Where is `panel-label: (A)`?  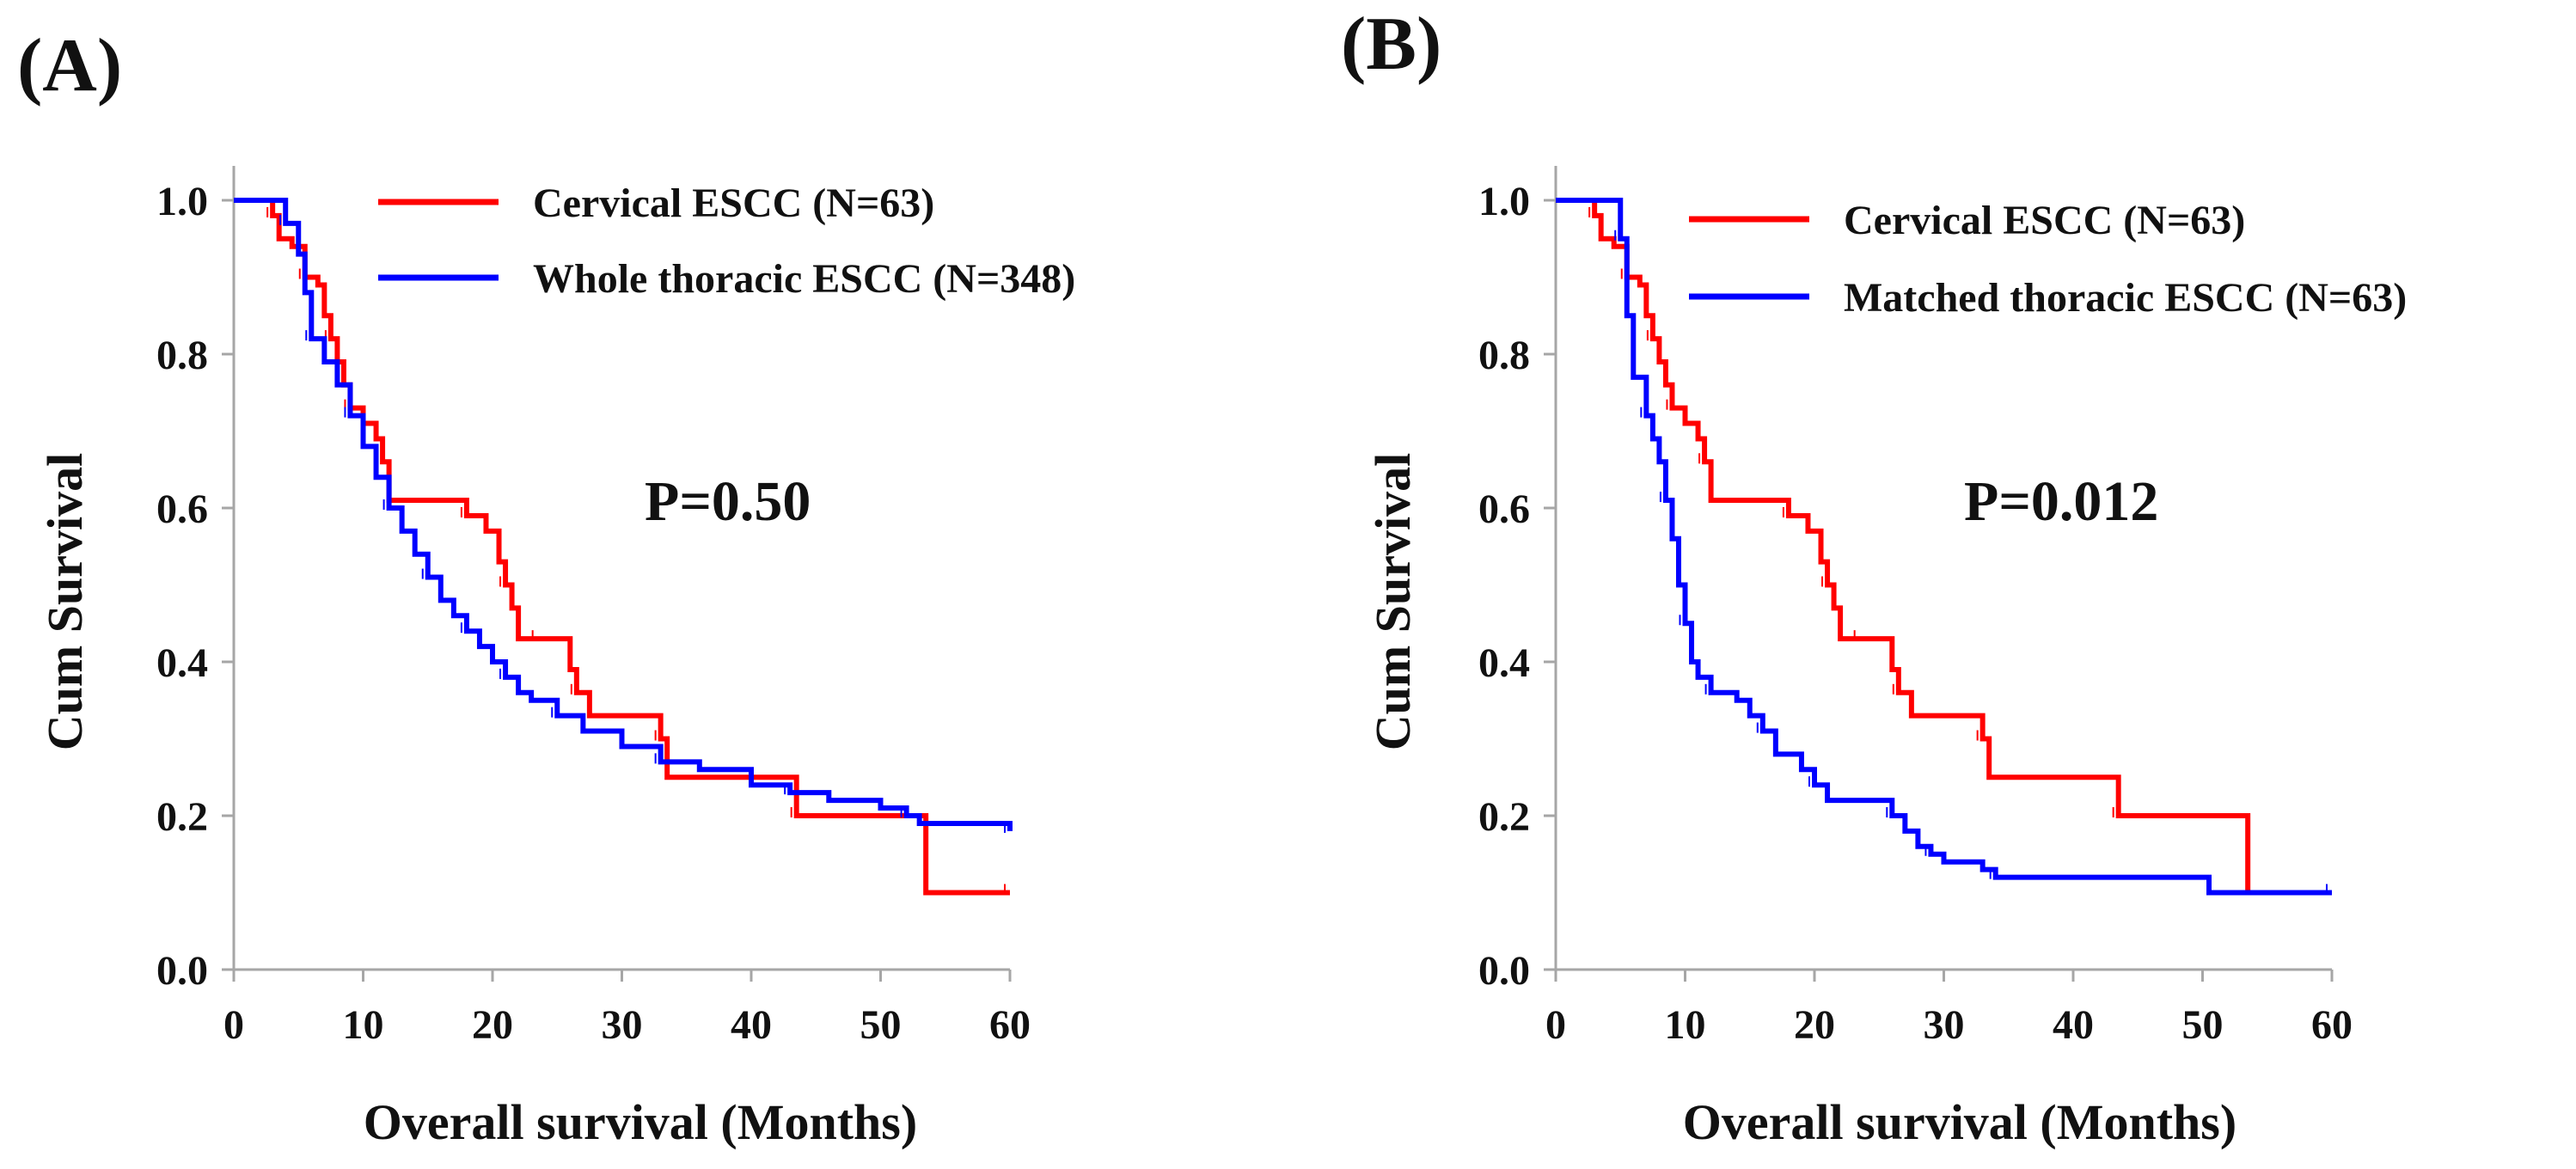 panel-label: (A) is located at coordinates (69, 65).